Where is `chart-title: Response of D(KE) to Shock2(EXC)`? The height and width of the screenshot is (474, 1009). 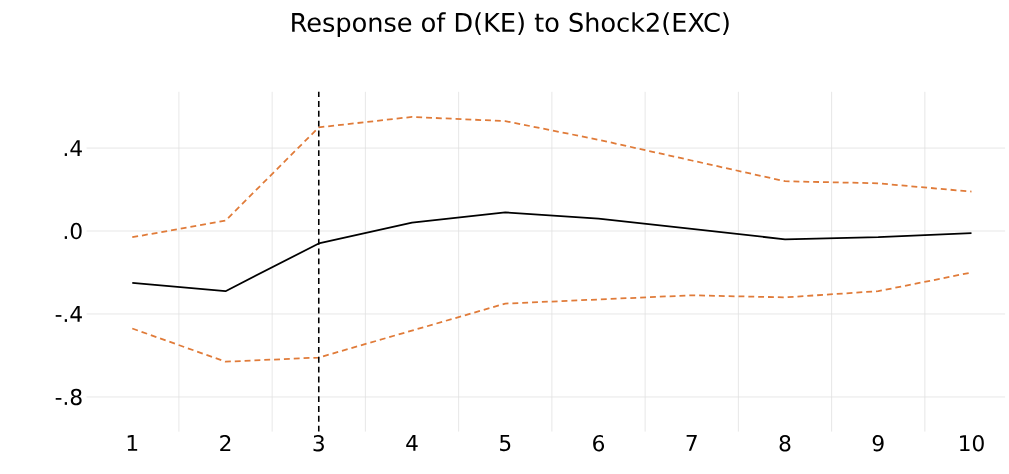 chart-title: Response of D(KE) to Shock2(EXC) is located at coordinates (510, 25).